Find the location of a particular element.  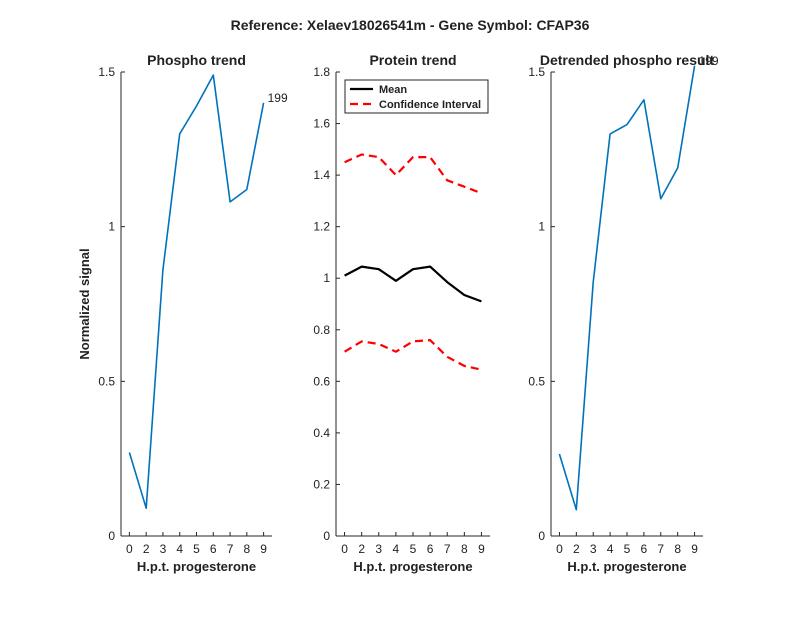

y-tick-label: 0.2 is located at coordinates (321, 484).